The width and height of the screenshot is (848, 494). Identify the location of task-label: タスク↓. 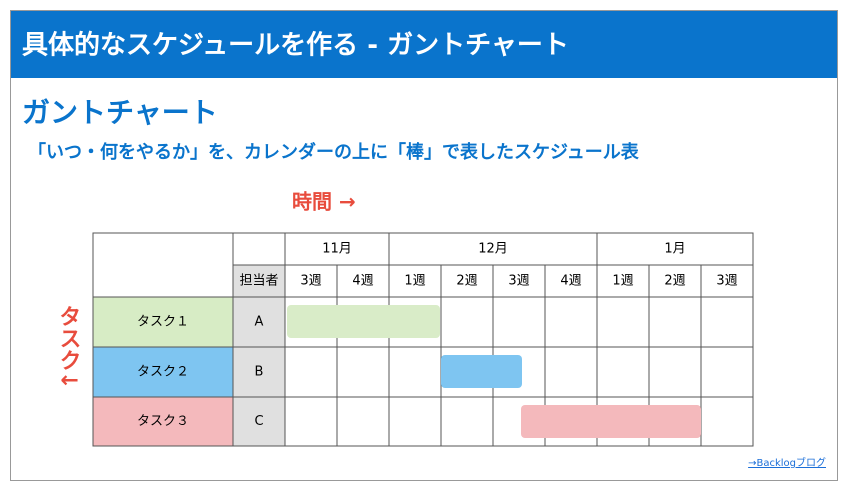
(68, 347).